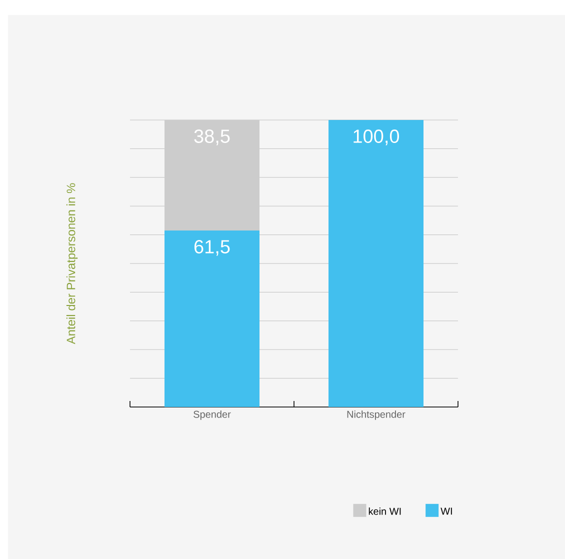  Describe the element at coordinates (212, 248) in the screenshot. I see `data-label: 61,5` at that location.